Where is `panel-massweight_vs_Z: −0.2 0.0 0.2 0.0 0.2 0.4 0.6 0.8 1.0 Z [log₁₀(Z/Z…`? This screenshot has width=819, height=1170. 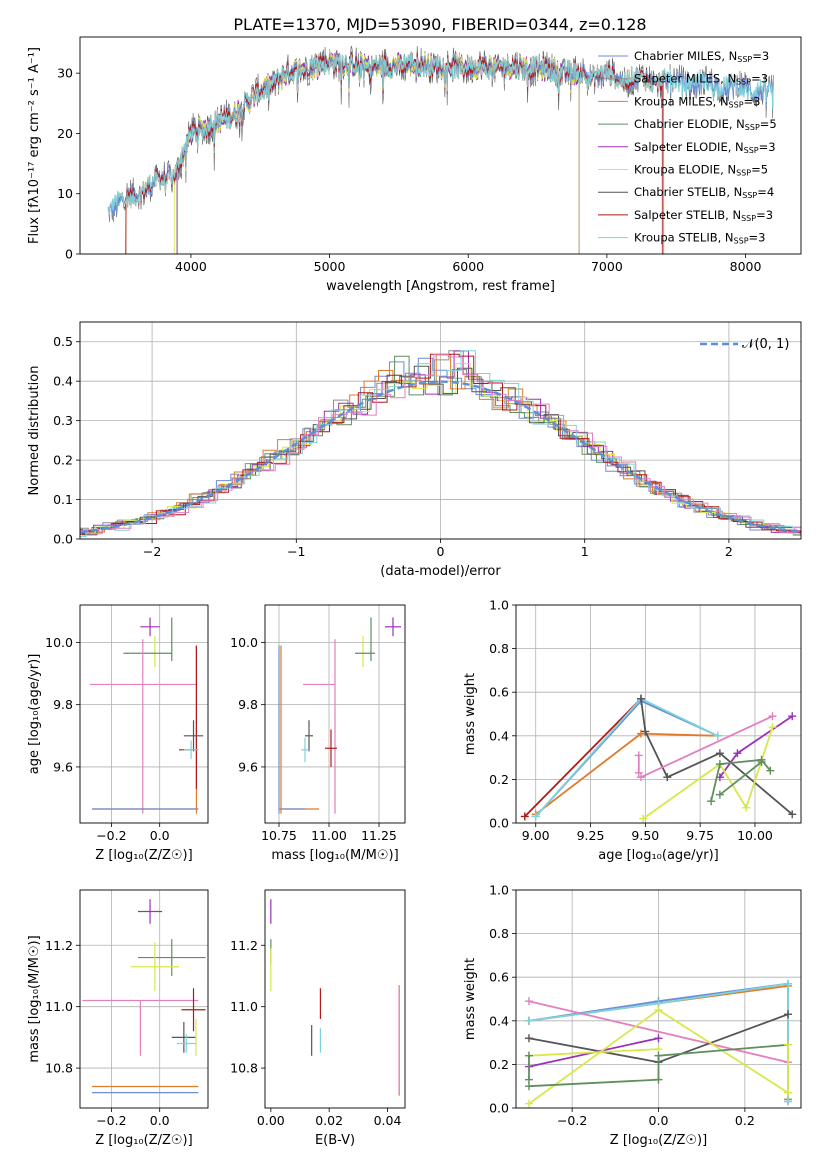 panel-massweight_vs_Z: −0.2 0.0 0.2 0.0 0.2 0.4 0.6 0.8 1.0 Z [log₁₀(Z/Z… is located at coordinates (632, 1015).